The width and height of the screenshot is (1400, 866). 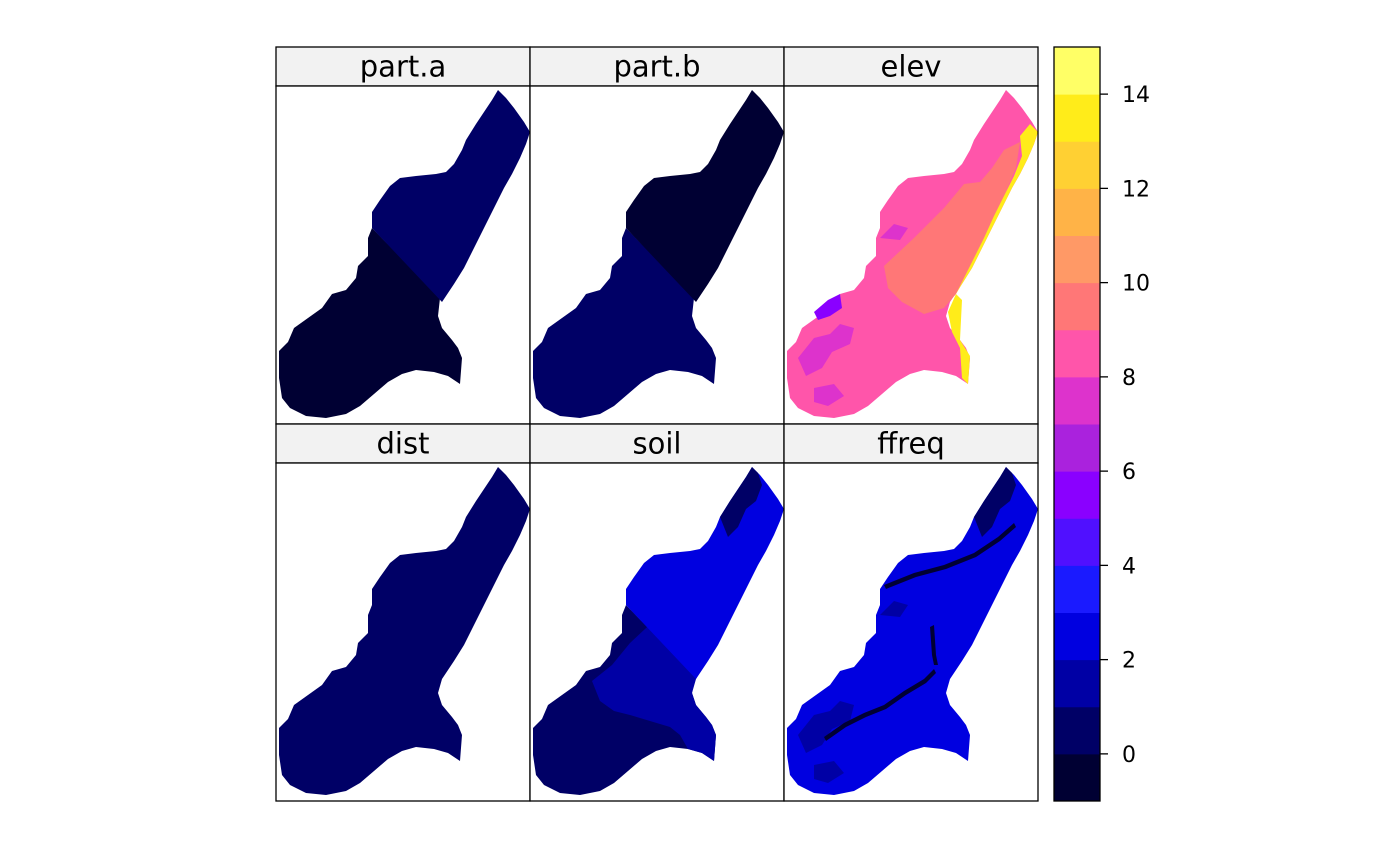 I want to click on raster-region-whole, so click(x=404, y=631).